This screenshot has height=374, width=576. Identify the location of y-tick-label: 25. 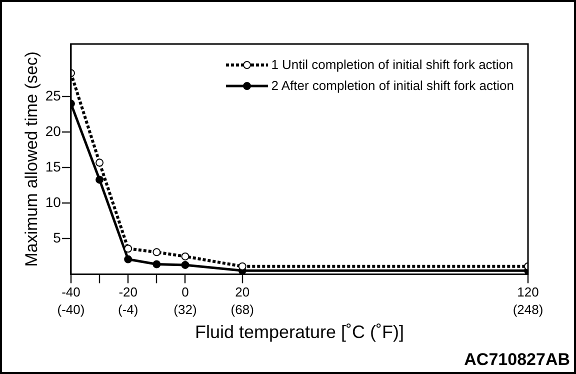
(53, 95).